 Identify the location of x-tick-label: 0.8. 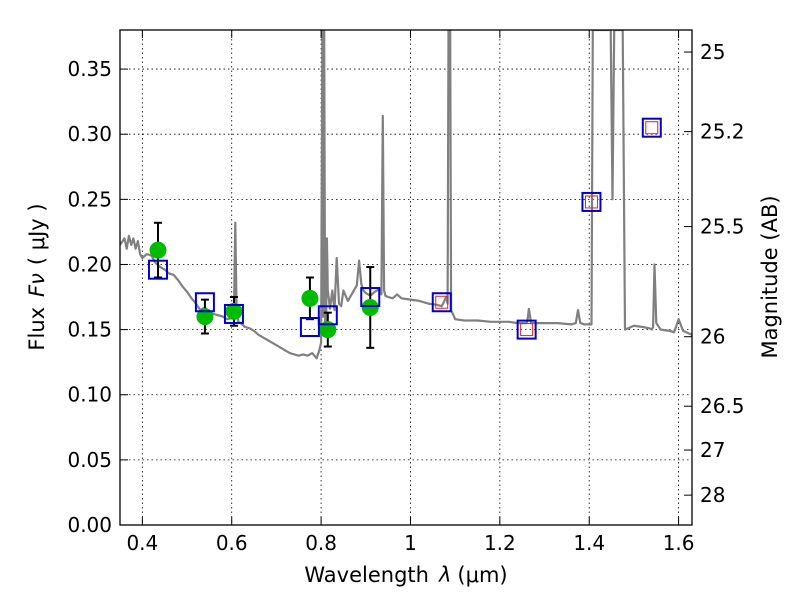
(321, 543).